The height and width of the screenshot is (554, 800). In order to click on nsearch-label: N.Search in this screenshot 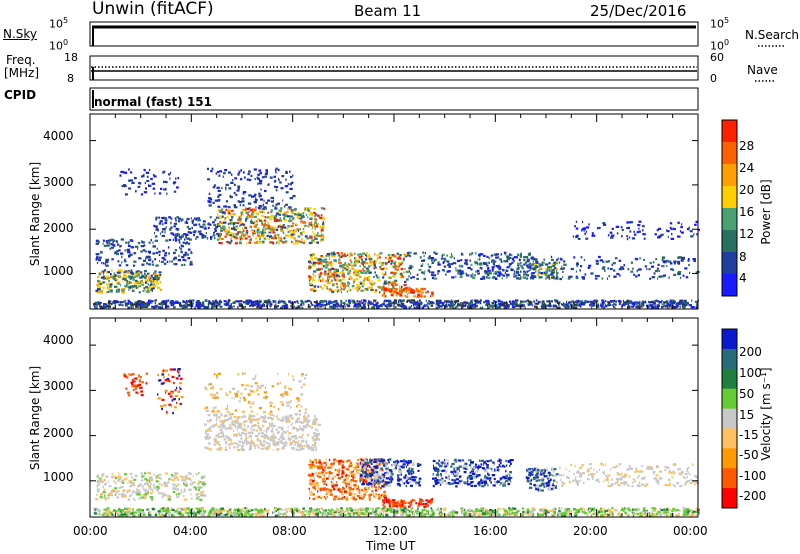, I will do `click(772, 35)`.